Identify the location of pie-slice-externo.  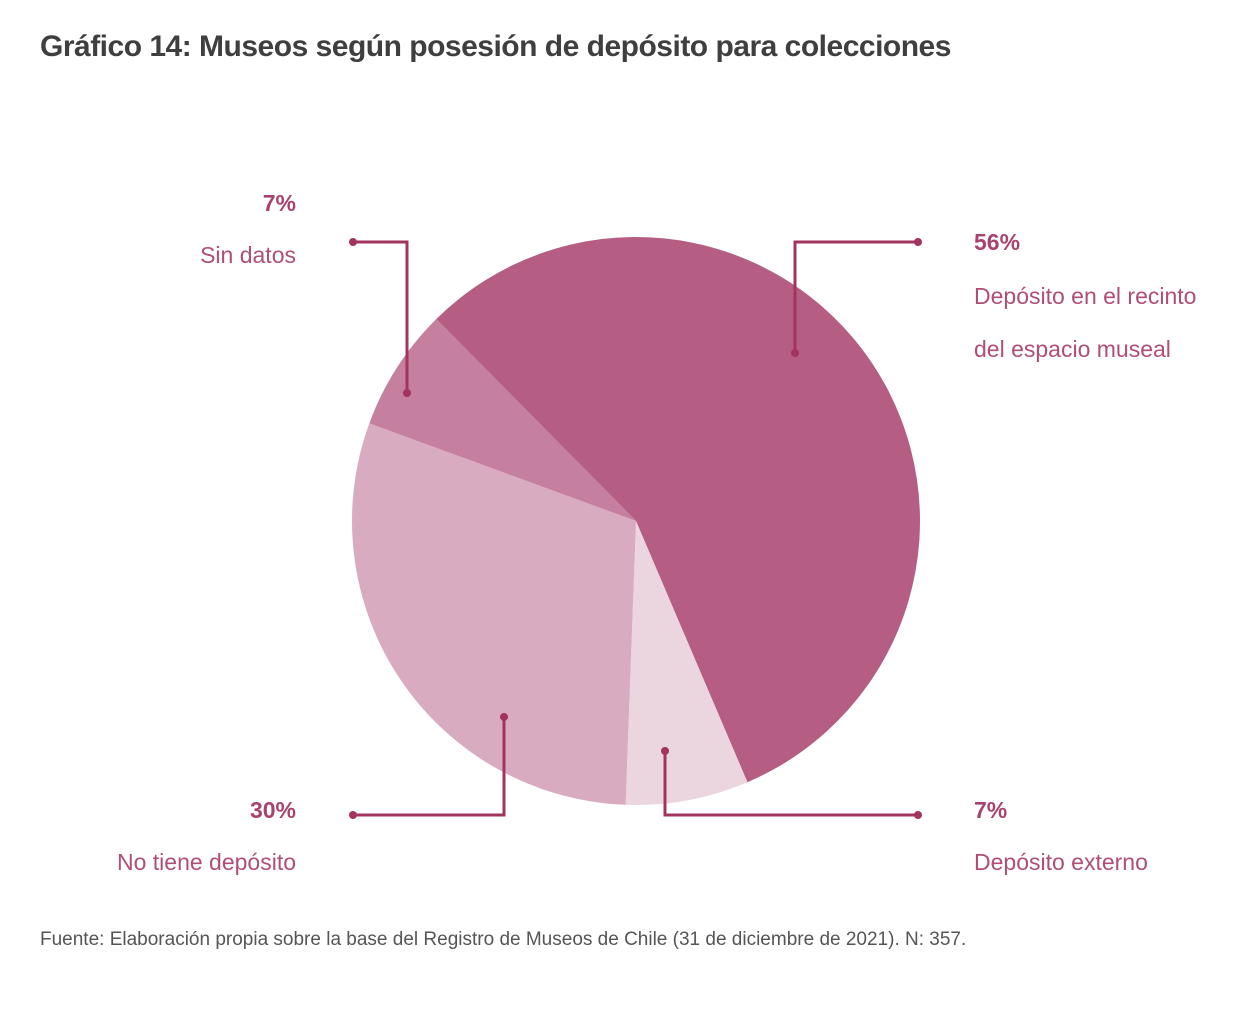
(686, 663).